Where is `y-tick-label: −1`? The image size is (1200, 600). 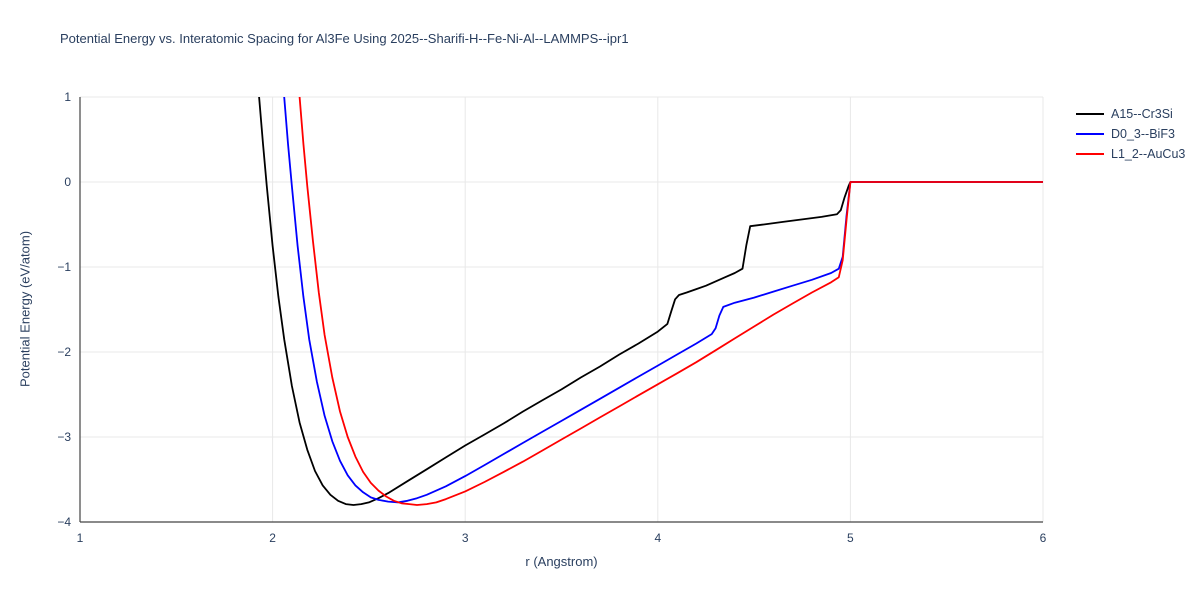
y-tick-label: −1 is located at coordinates (64, 267).